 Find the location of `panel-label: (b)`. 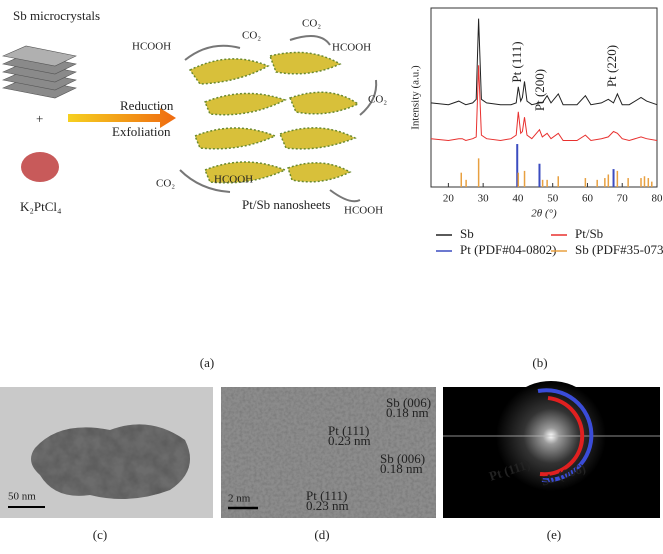

panel-label: (b) is located at coordinates (539, 362).